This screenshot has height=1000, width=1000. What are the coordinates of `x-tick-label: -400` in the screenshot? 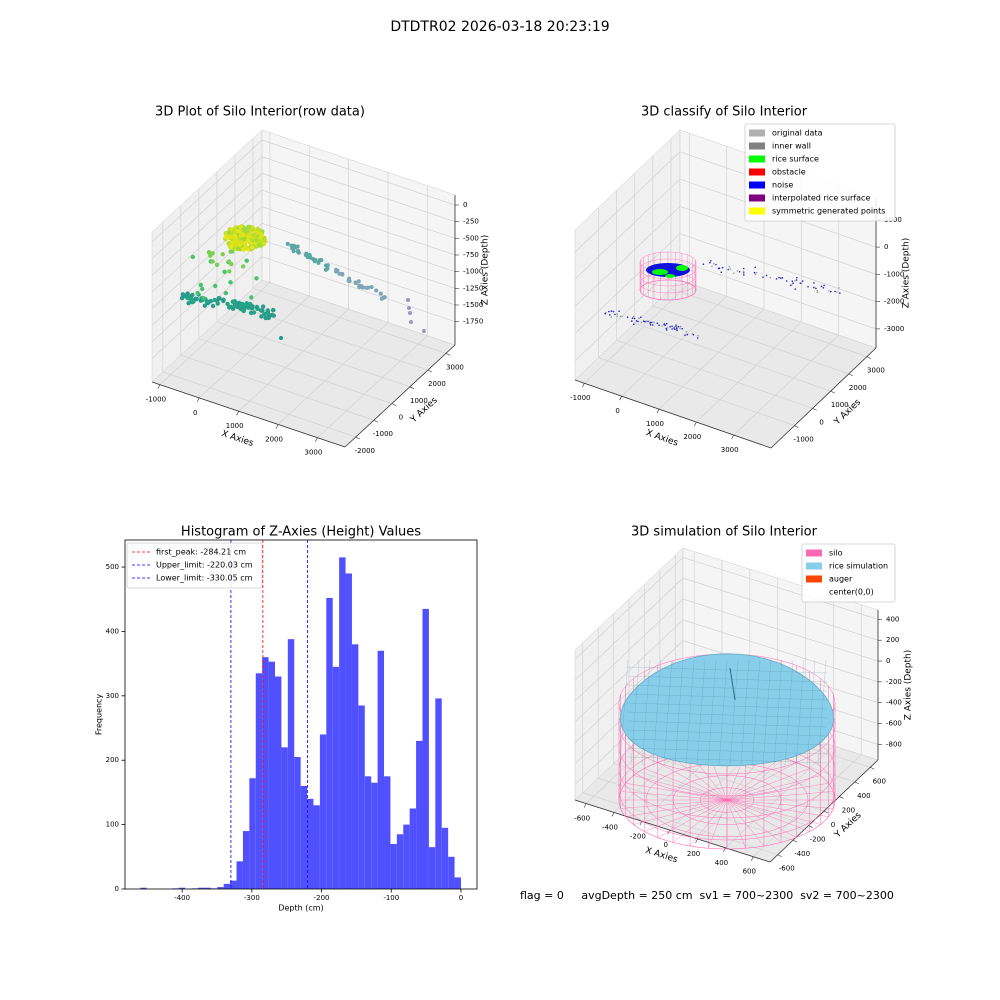 It's located at (610, 827).